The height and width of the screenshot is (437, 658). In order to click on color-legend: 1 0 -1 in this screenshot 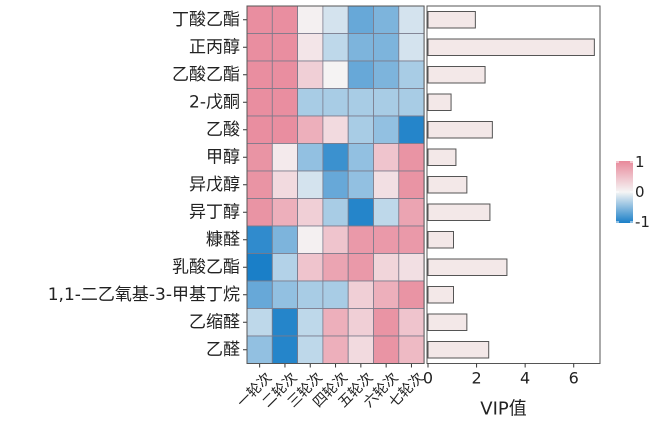, I will do `click(633, 192)`.